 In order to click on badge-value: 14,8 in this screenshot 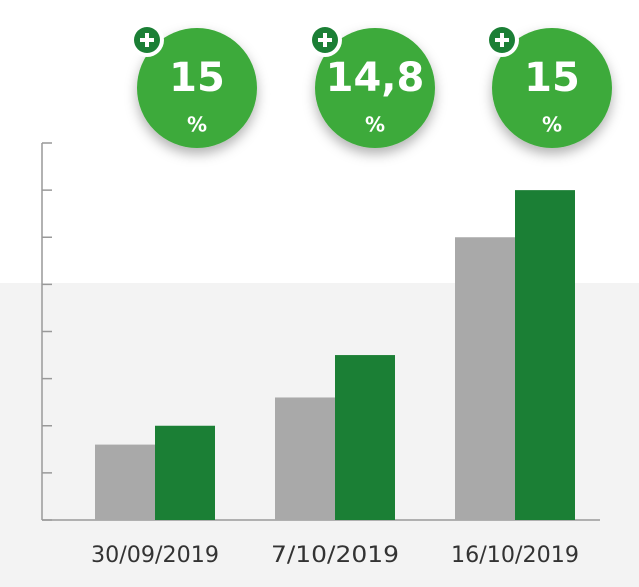, I will do `click(375, 78)`.